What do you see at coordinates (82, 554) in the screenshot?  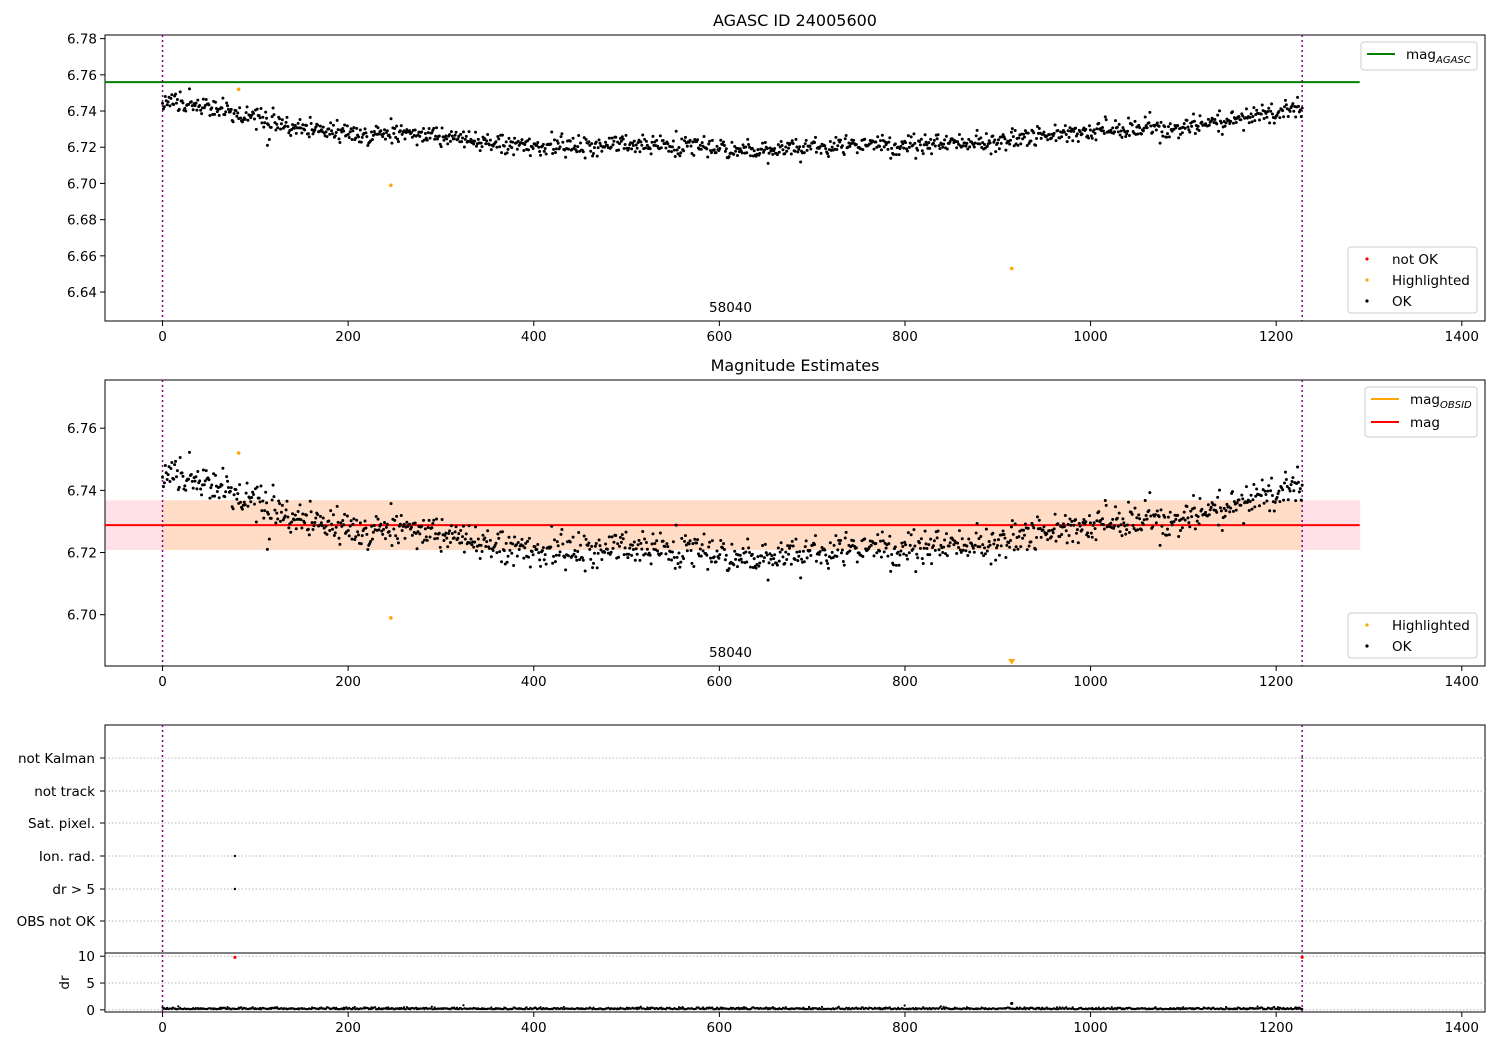 I see `y-tick-label: 6.72` at bounding box center [82, 554].